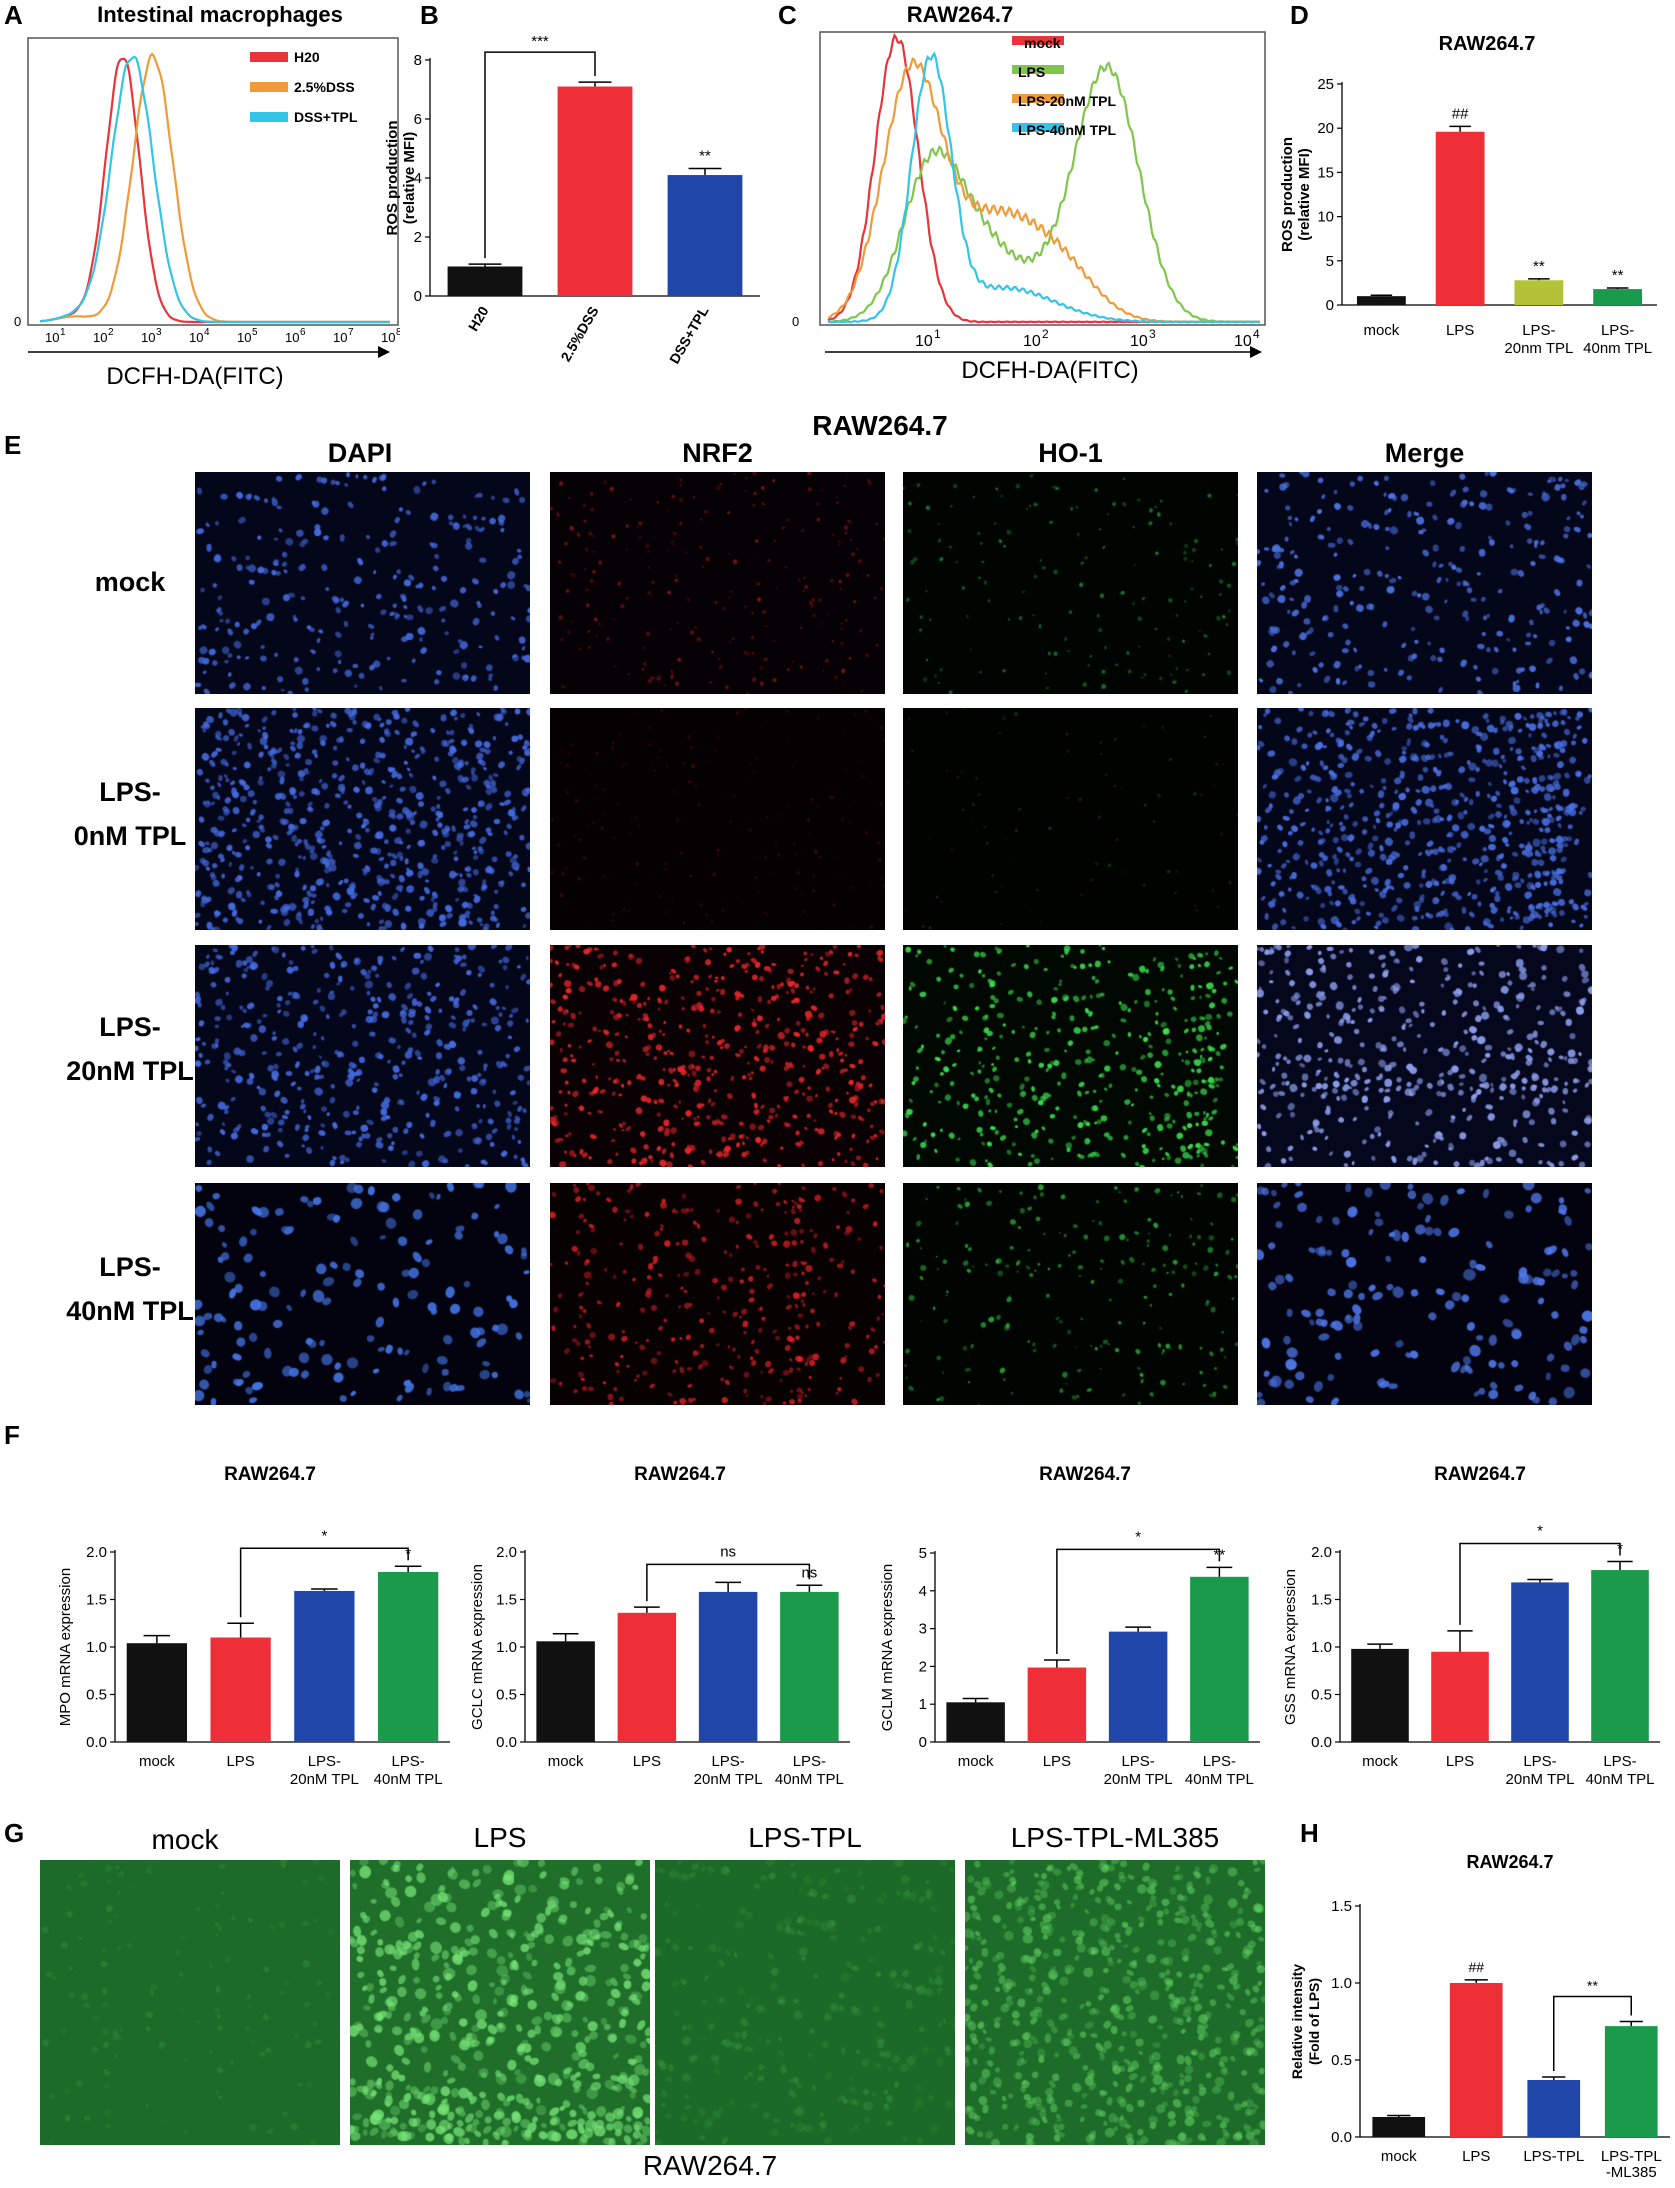 This screenshot has height=2188, width=1675. I want to click on legend-label: LPS-40nM TPL, so click(1067, 130).